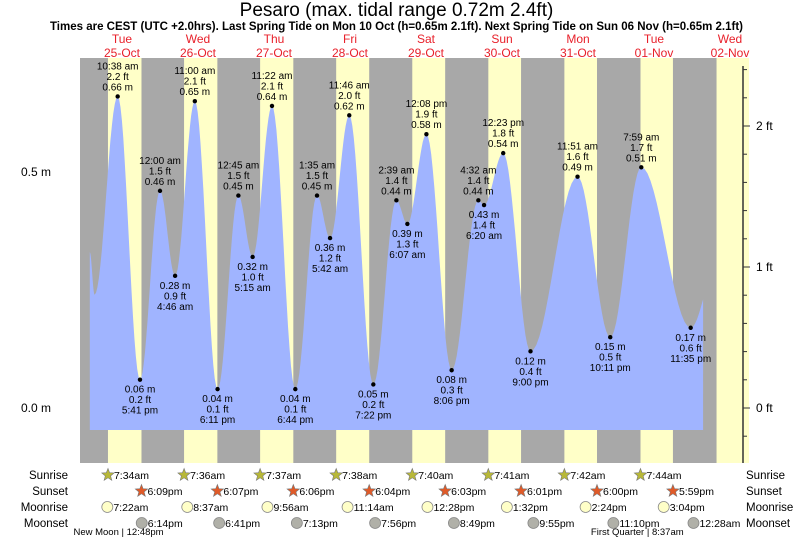 This screenshot has height=539, width=793. Describe the element at coordinates (637, 532) in the screenshot. I see `moon-phase-label: First Quarter | 8:37am` at that location.